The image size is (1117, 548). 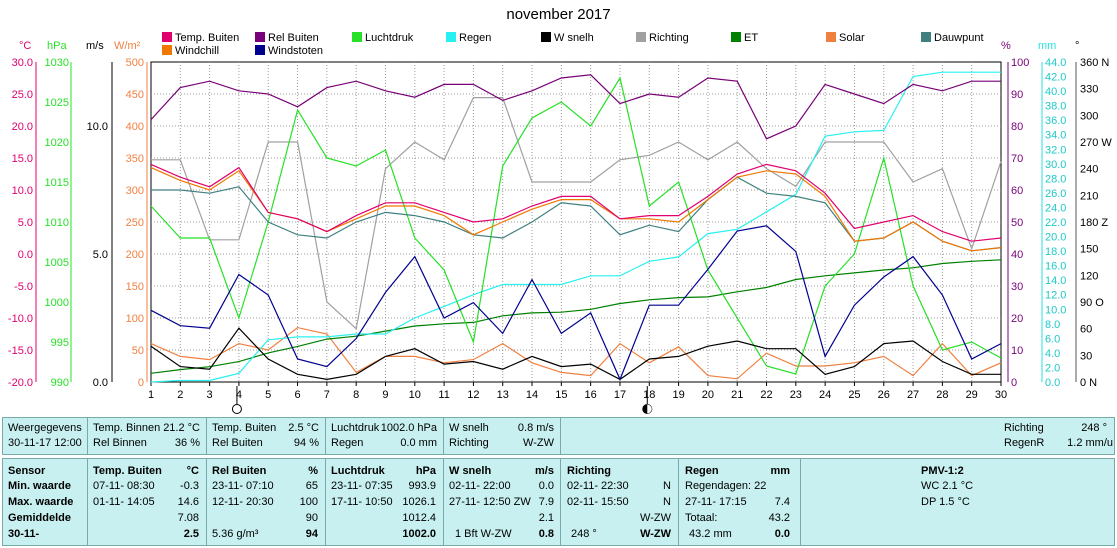 I want to click on stats-richting-min-time: 02-11- 22:30, so click(x=598, y=486).